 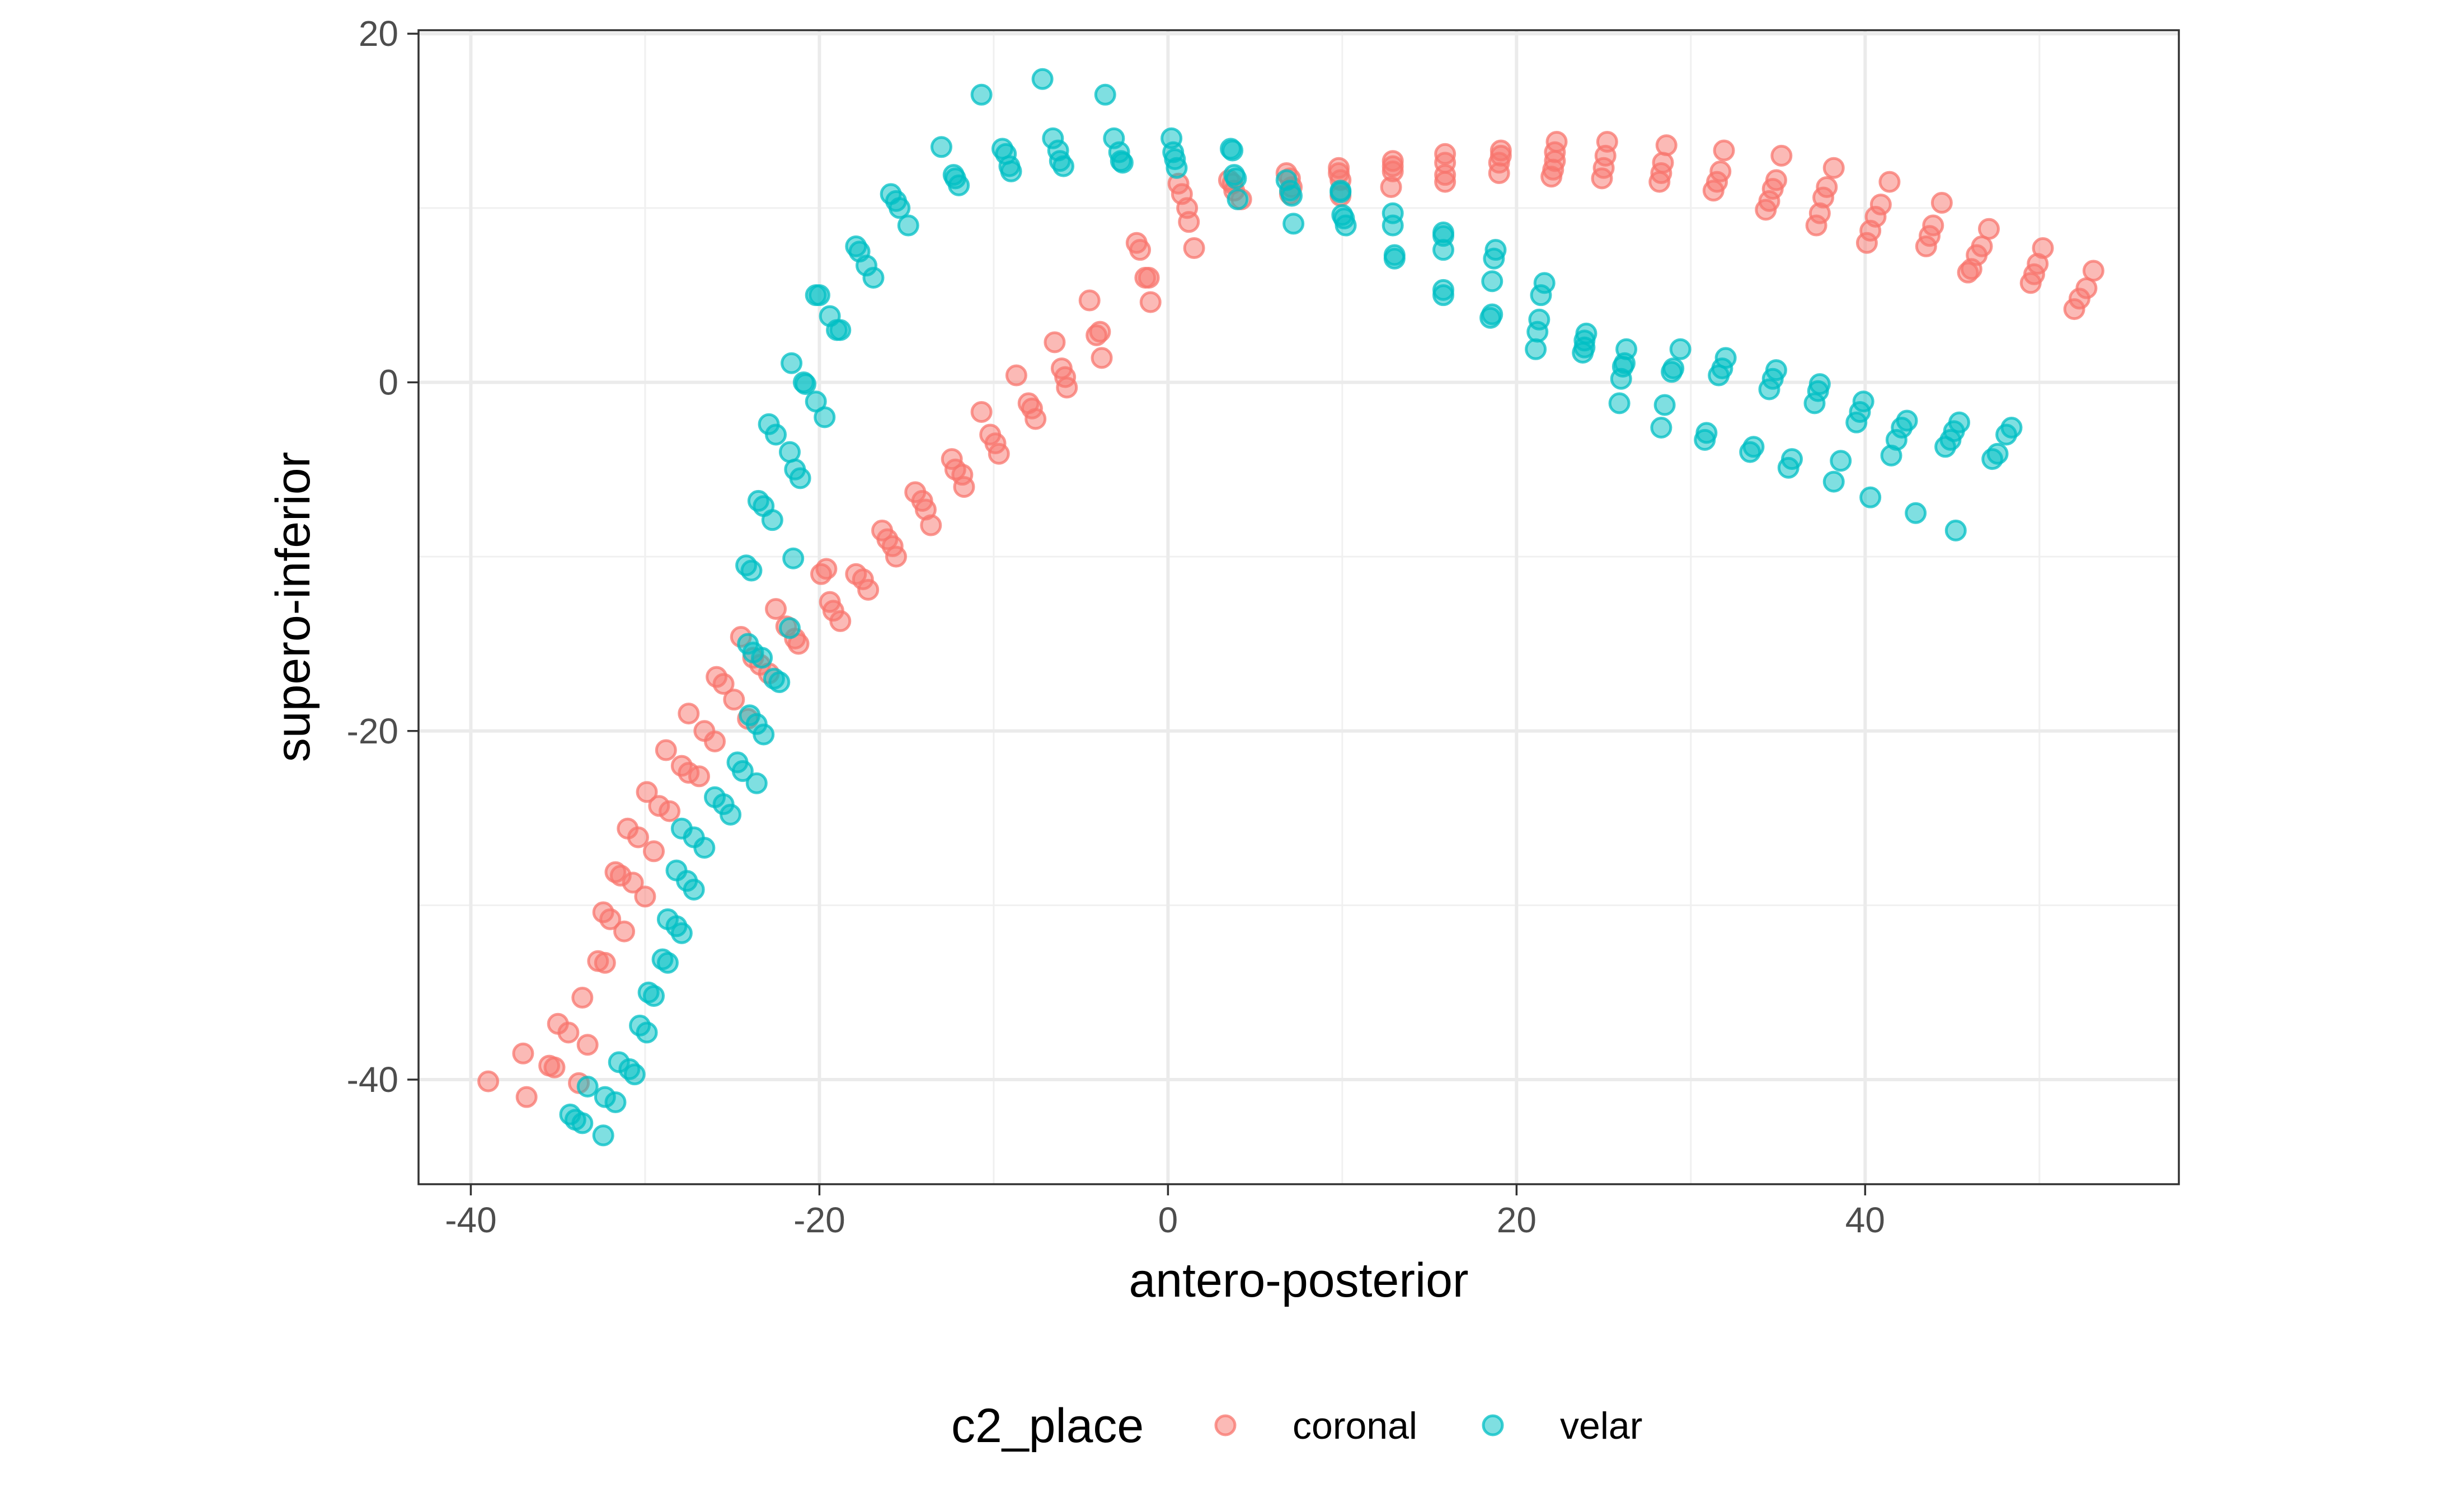 I want to click on legend-items: coronal velar, so click(x=1428, y=1426).